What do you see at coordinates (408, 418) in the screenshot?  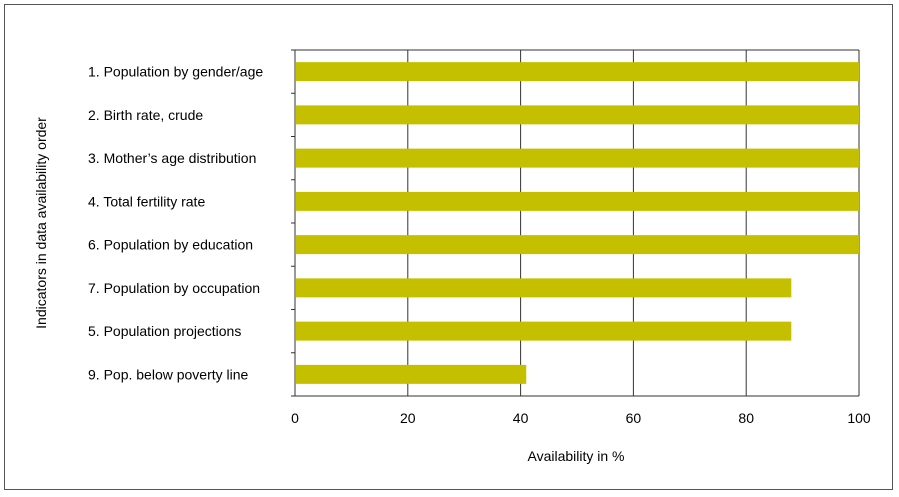 I see `x-tick-label: 20` at bounding box center [408, 418].